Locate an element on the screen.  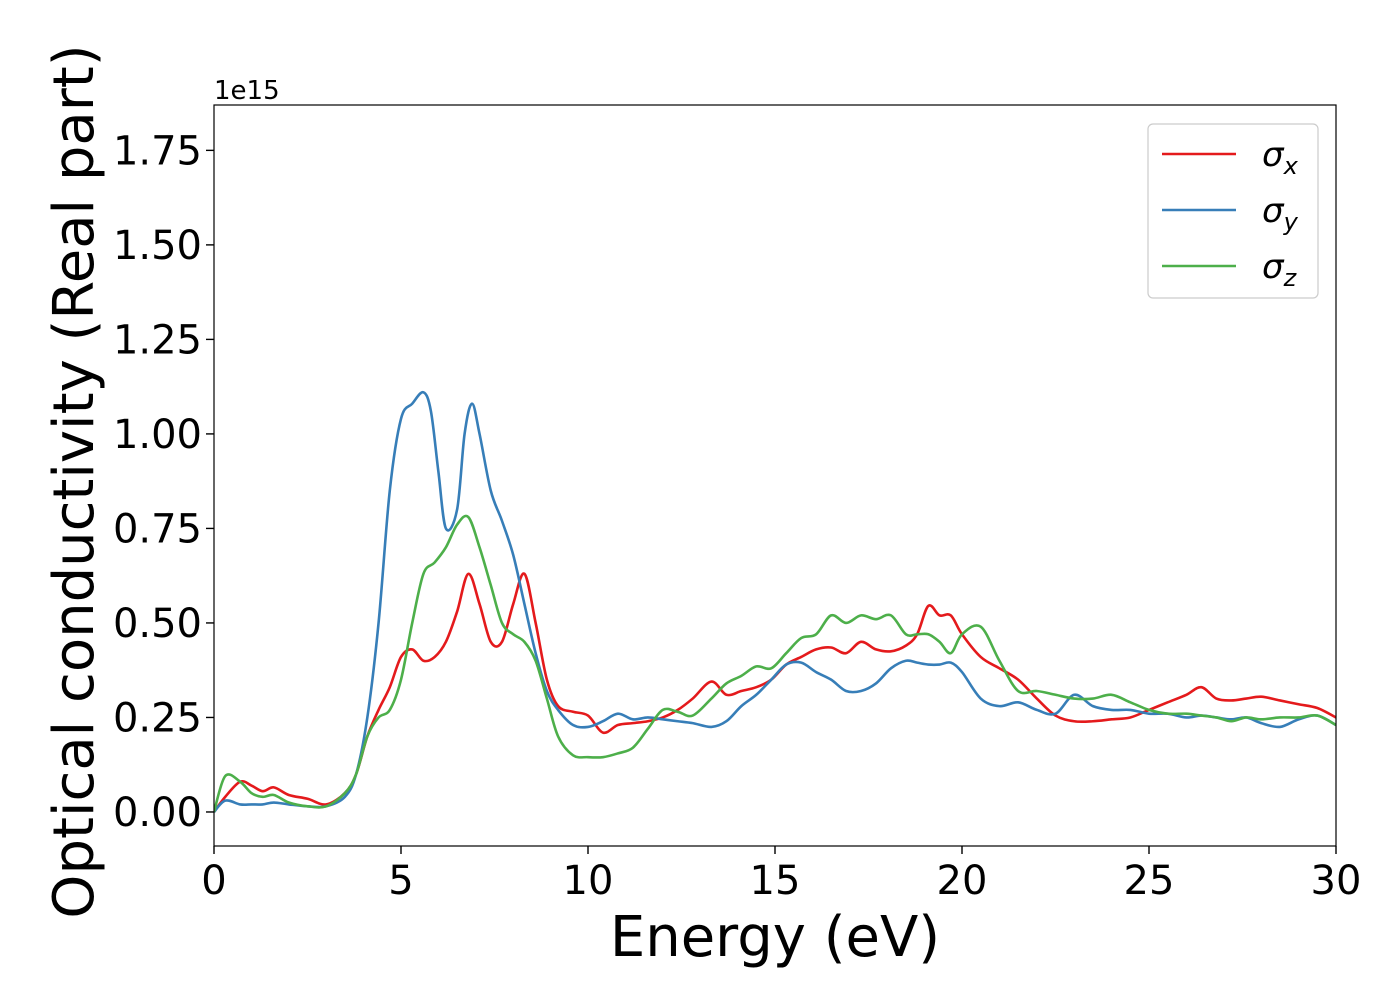
y-tick-label: 1.00 is located at coordinates (157, 435).